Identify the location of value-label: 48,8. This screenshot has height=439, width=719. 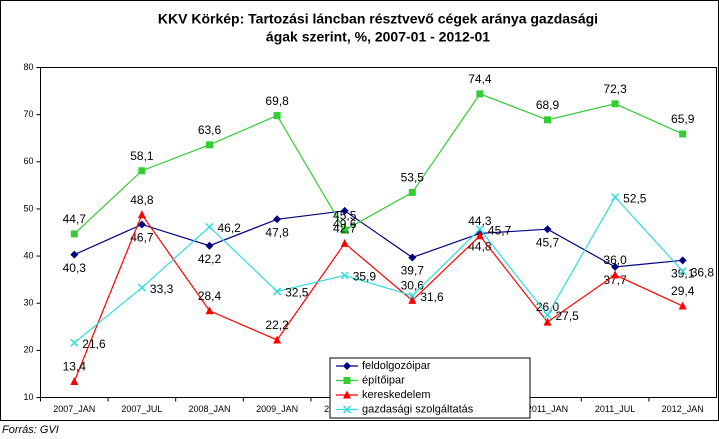
(142, 200).